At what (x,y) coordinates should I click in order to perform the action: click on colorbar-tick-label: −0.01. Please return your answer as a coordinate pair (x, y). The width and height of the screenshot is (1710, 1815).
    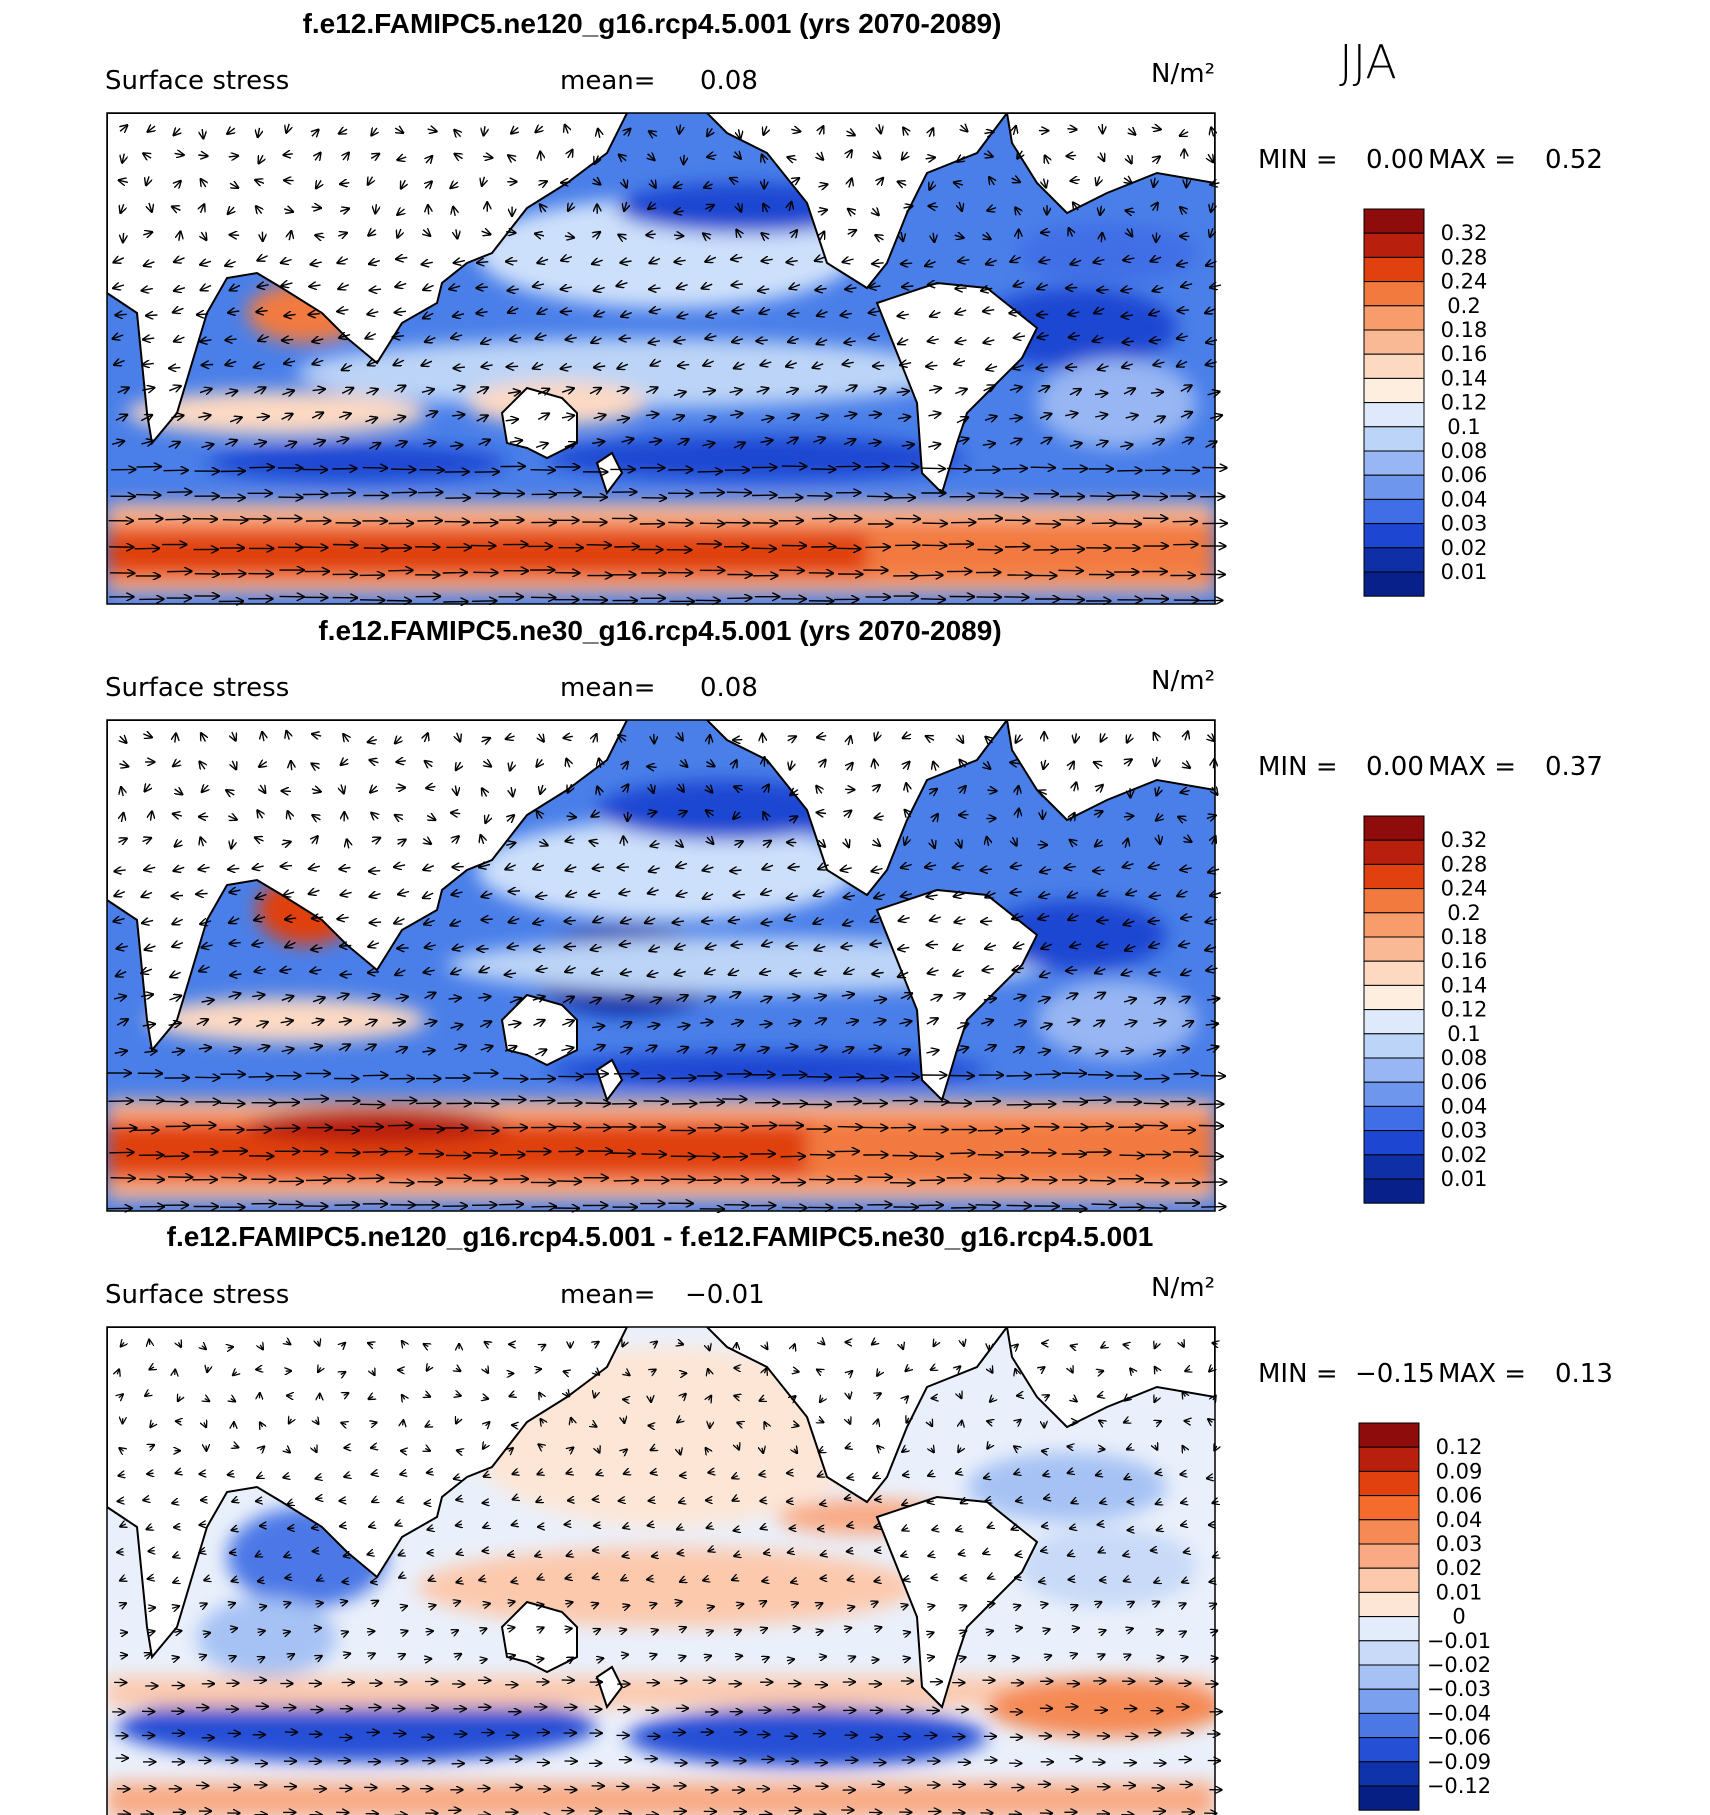
    Looking at the image, I should click on (1459, 1641).